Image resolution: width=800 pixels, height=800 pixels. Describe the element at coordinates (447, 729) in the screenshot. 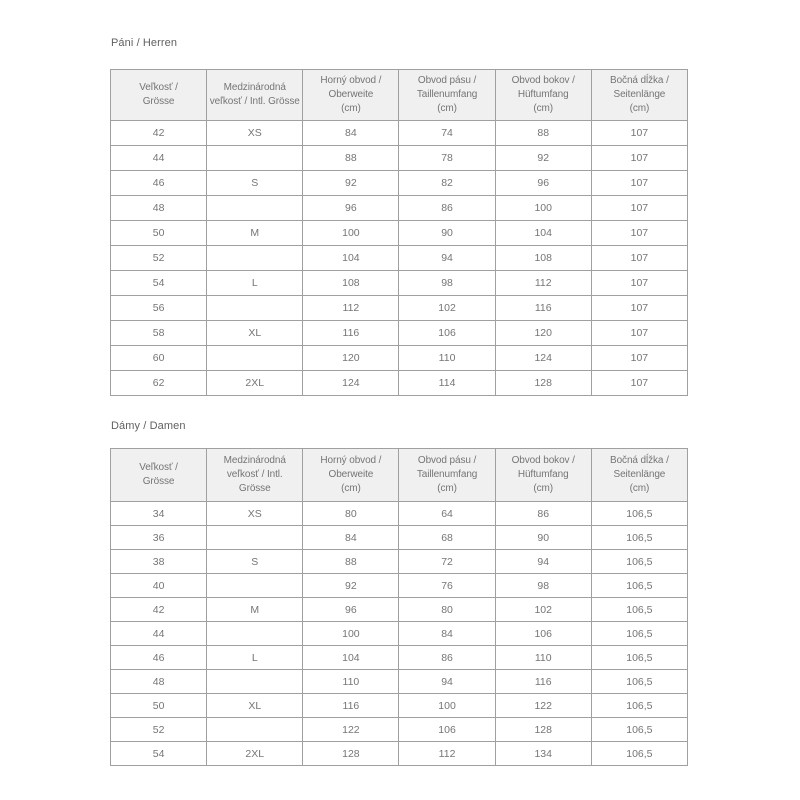

I see `table-cell: 106` at that location.